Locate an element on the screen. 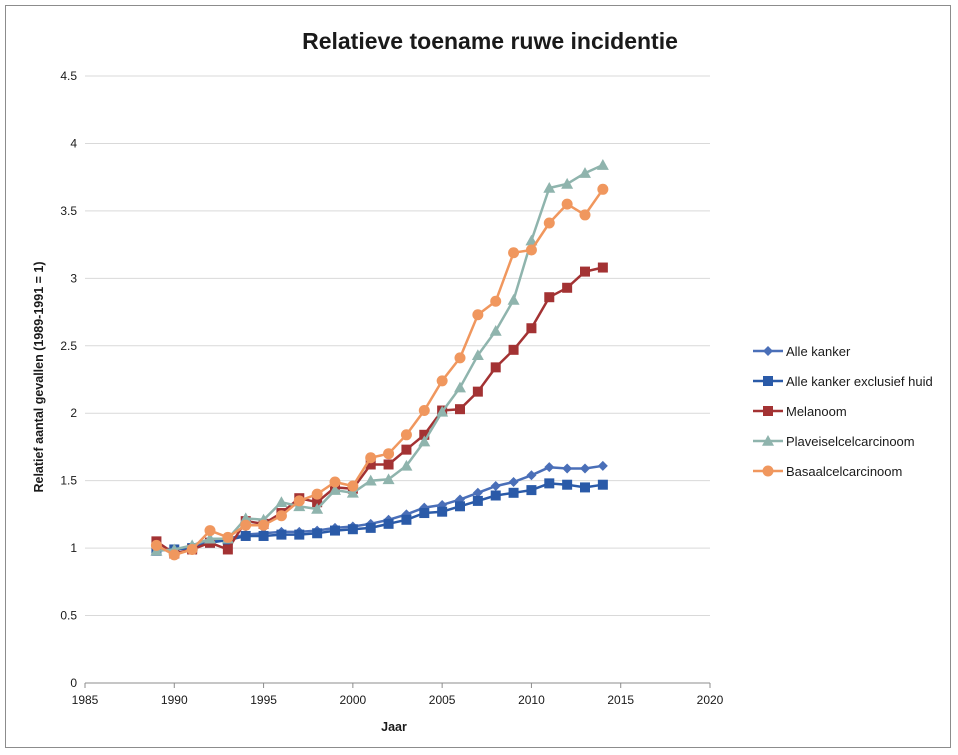 This screenshot has width=958, height=755. y-tick-label: 0.5 is located at coordinates (68, 616).